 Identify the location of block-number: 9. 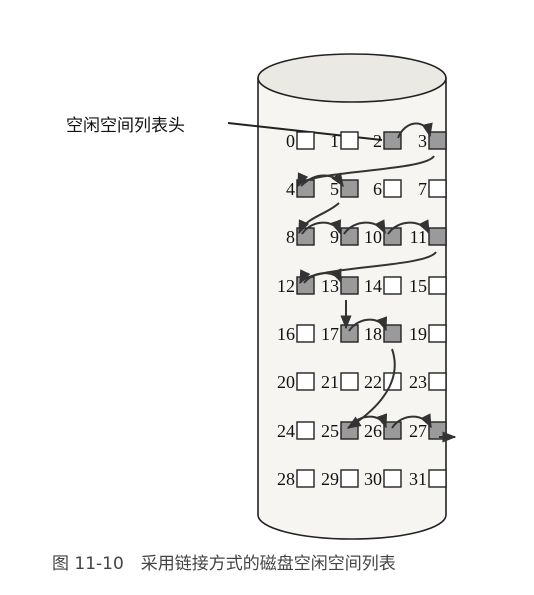
(334, 237).